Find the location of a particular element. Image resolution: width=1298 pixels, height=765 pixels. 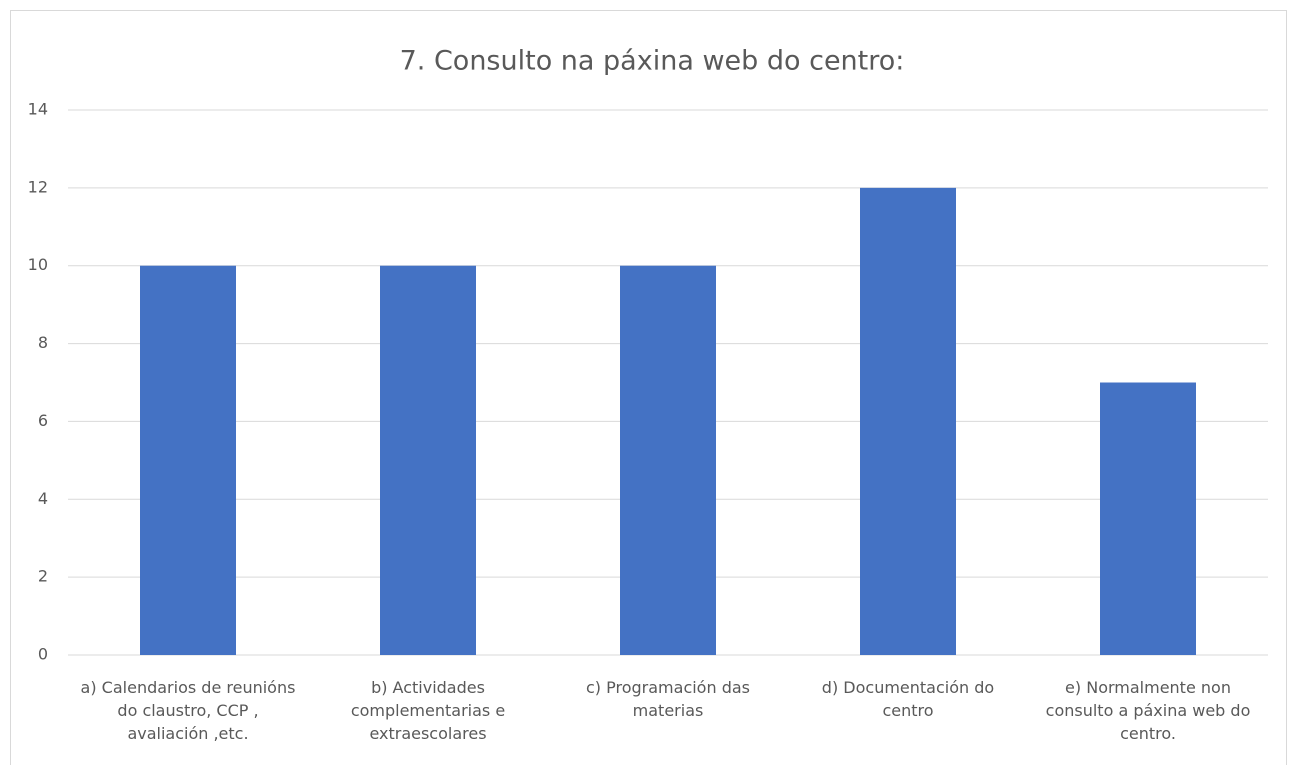

y-tick-label: 6 is located at coordinates (43, 420).